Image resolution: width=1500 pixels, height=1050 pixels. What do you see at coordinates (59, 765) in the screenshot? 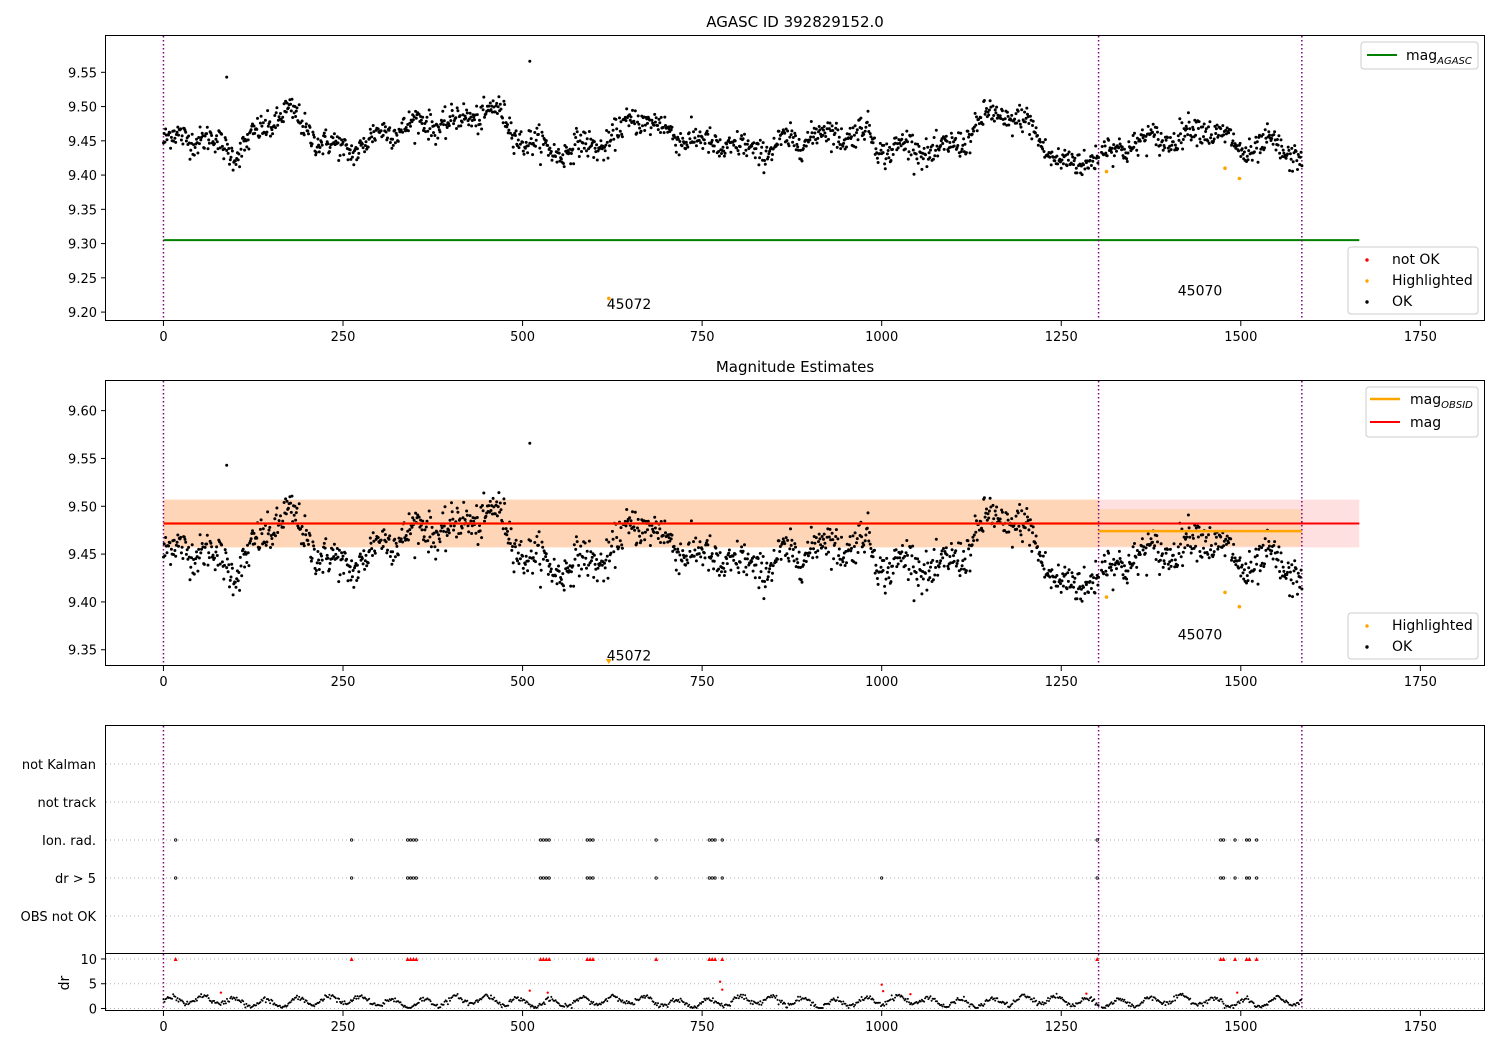
I see `flag-row-label: not Kalman` at bounding box center [59, 765].